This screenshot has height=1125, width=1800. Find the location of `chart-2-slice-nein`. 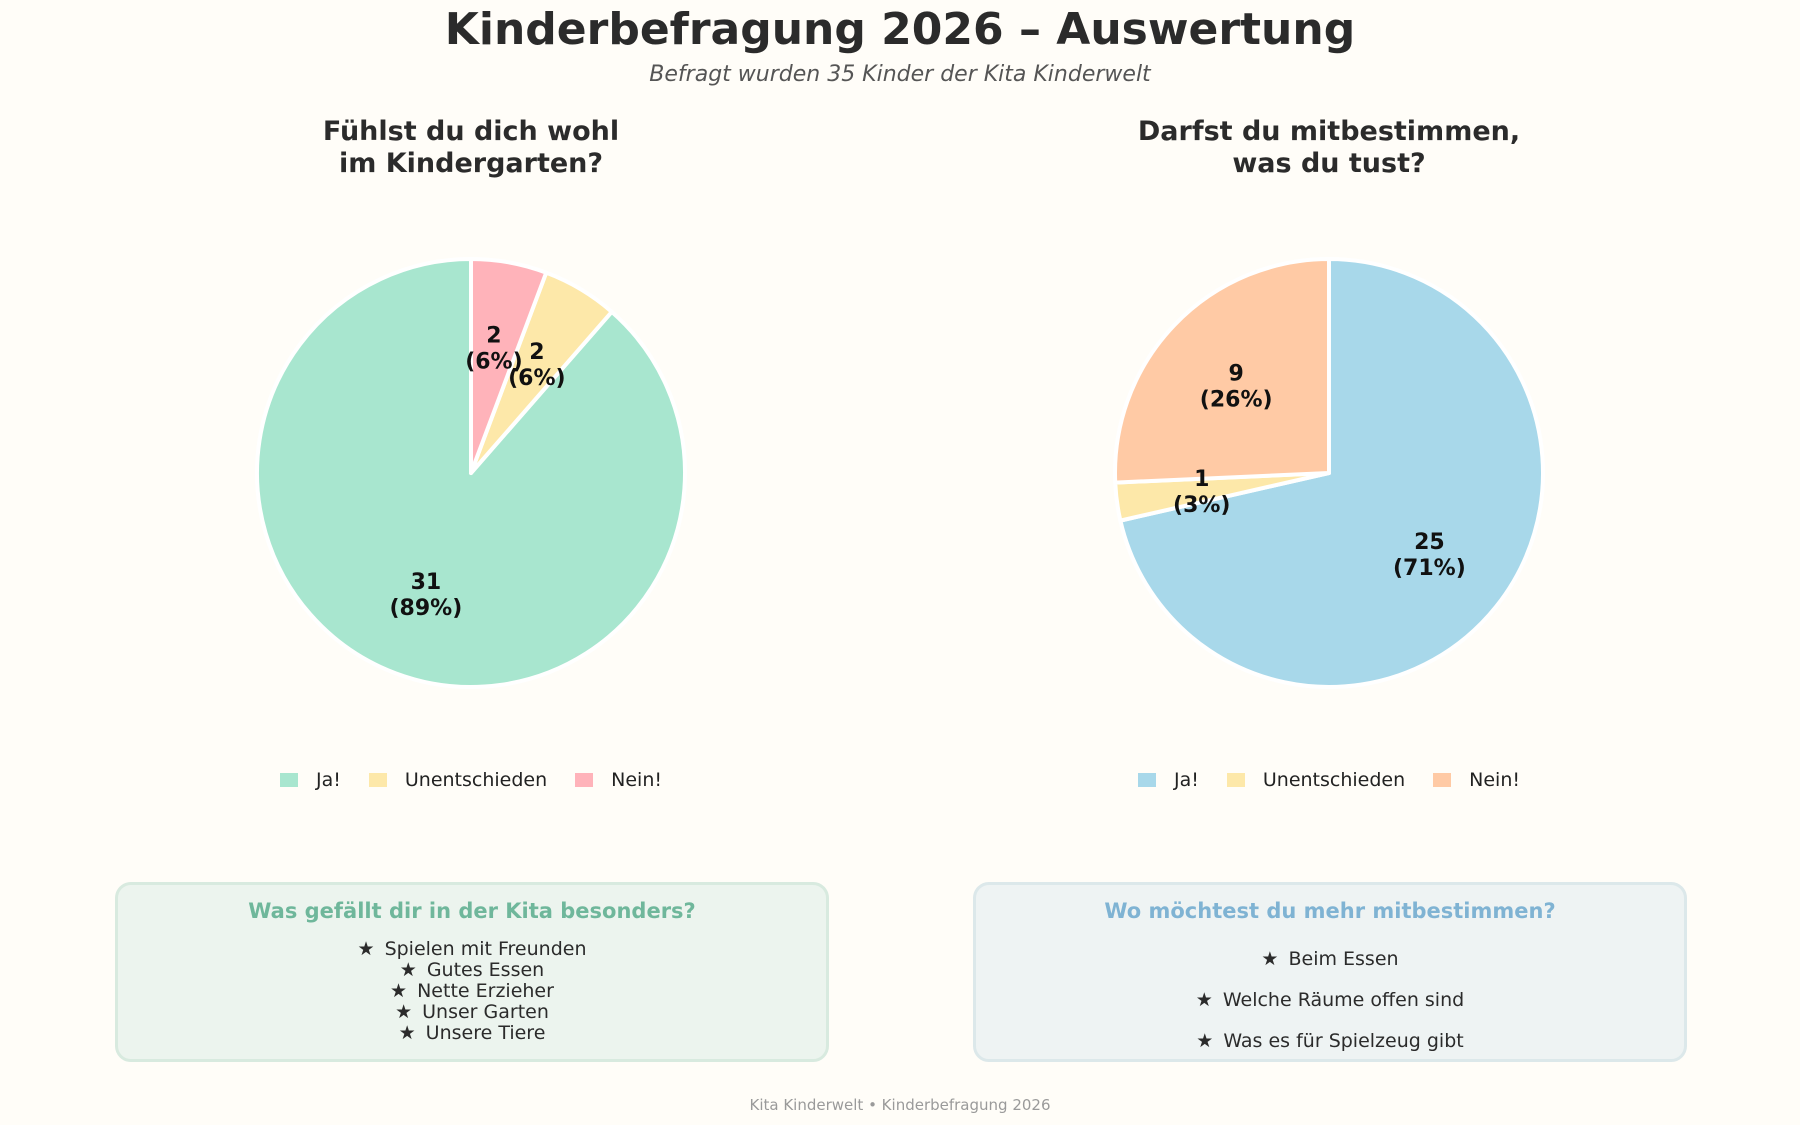

chart-2-slice-nein is located at coordinates (1222, 371).